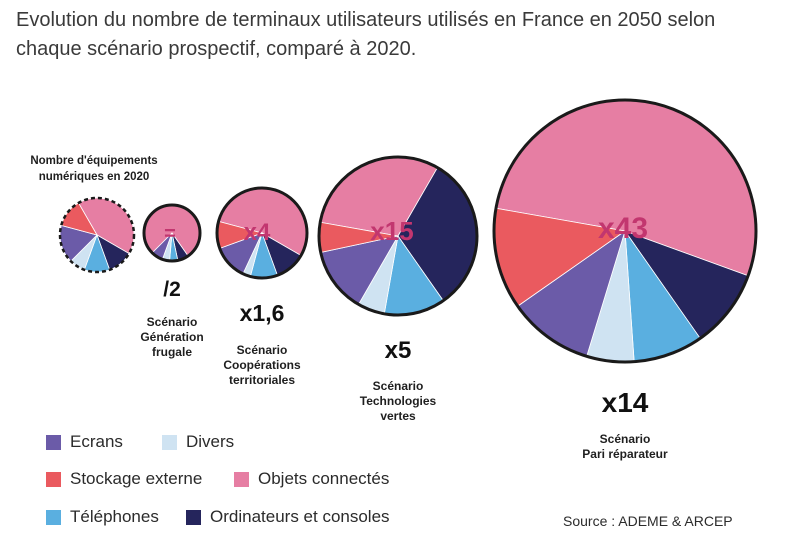 The width and height of the screenshot is (800, 547). I want to click on baseline-label: Nombre d'équipements numériques en 2020, so click(93, 169).